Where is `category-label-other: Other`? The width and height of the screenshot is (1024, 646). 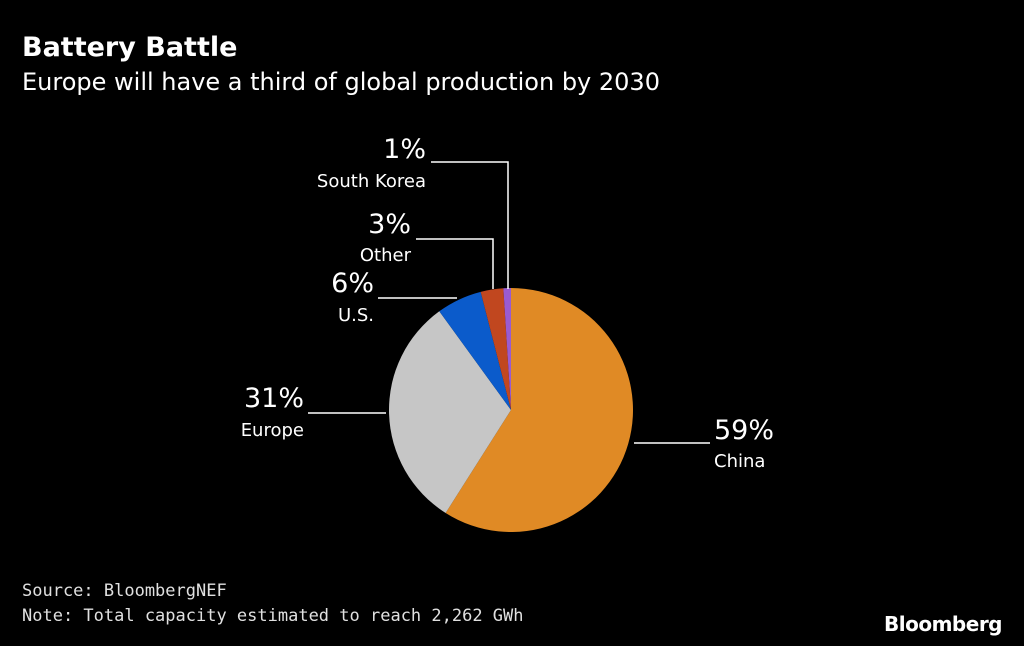
category-label-other: Other is located at coordinates (386, 255).